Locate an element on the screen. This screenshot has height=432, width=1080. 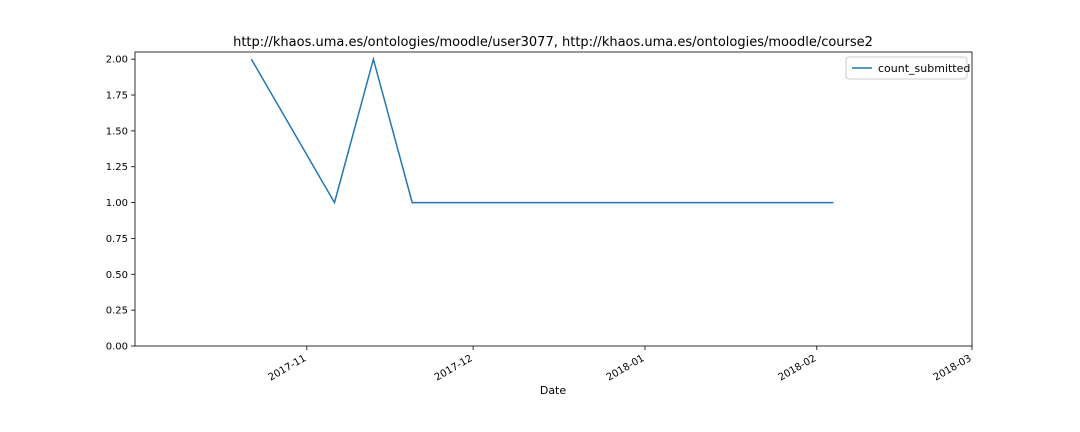
x-tick-label: 2017-11 is located at coordinates (288, 368).